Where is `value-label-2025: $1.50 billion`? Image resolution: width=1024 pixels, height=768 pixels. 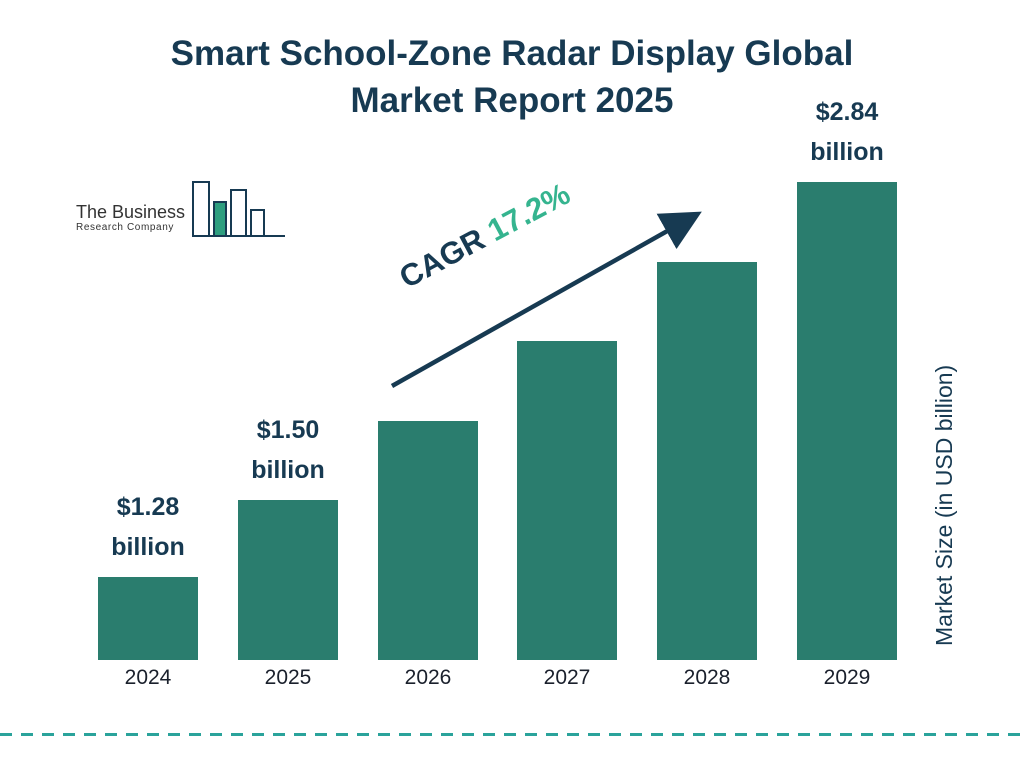
value-label-2025: $1.50 billion is located at coordinates (288, 450).